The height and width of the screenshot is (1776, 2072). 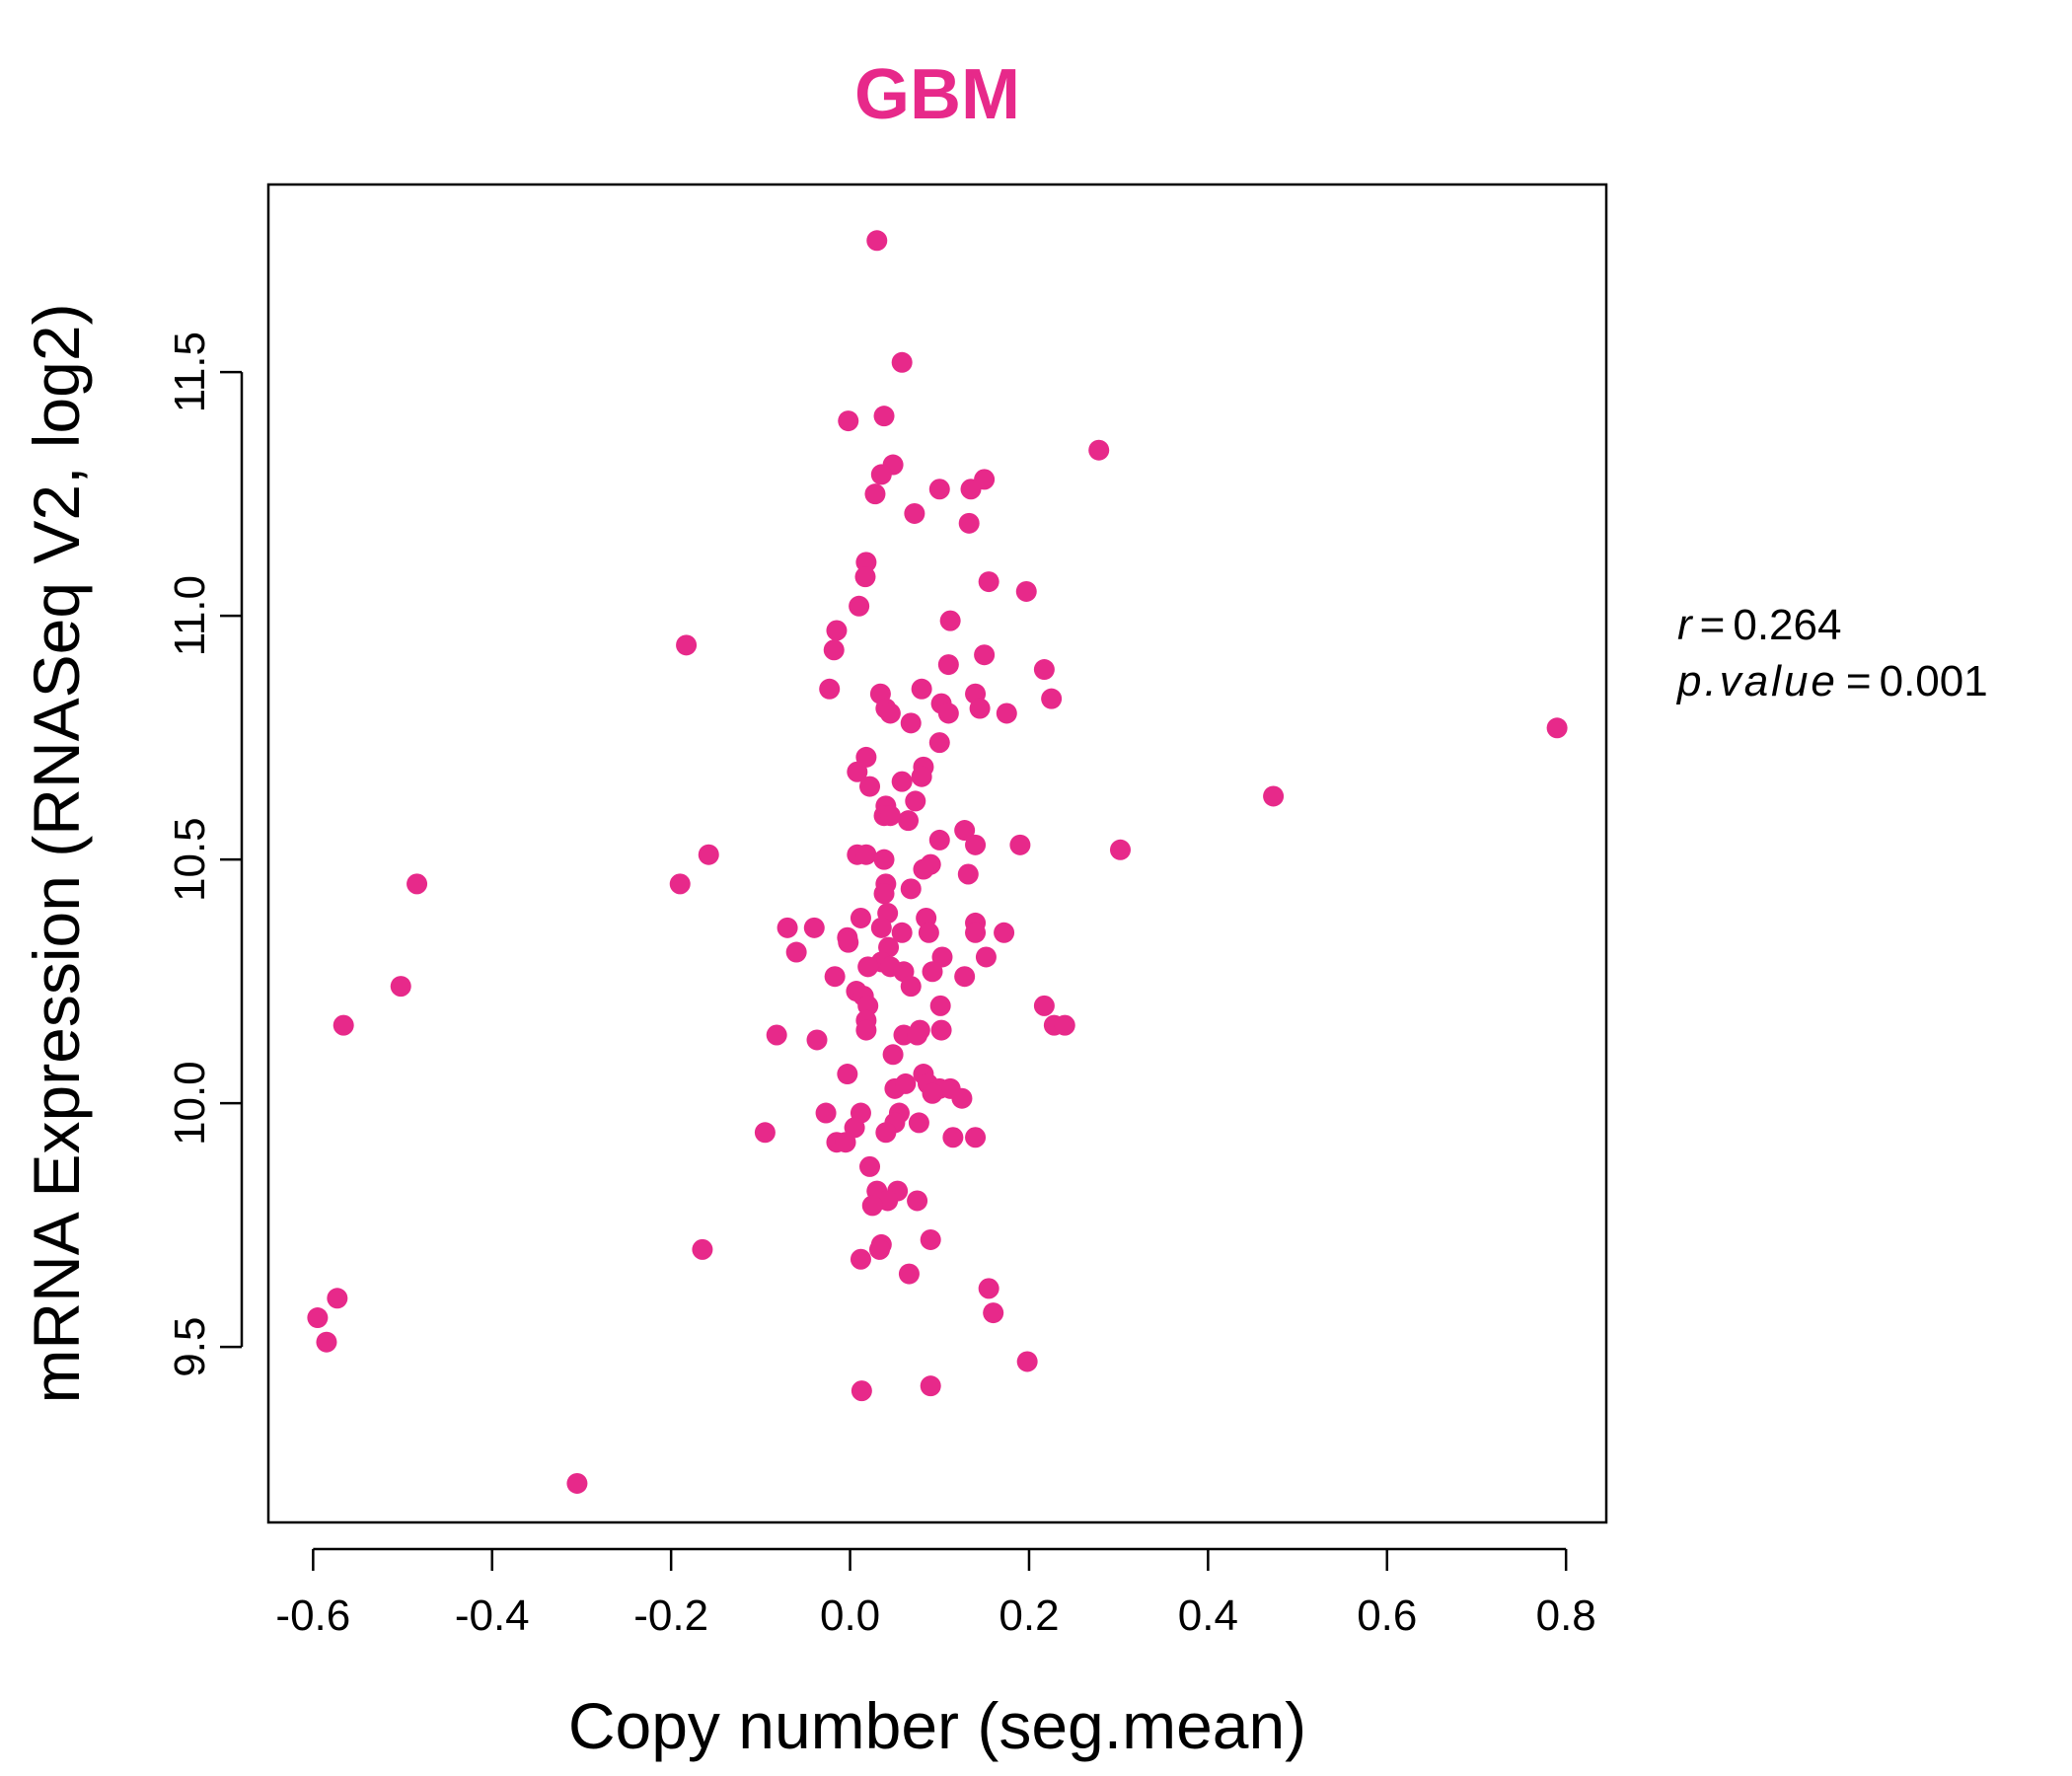 I want to click on r-value: 0.264, so click(x=1787, y=625).